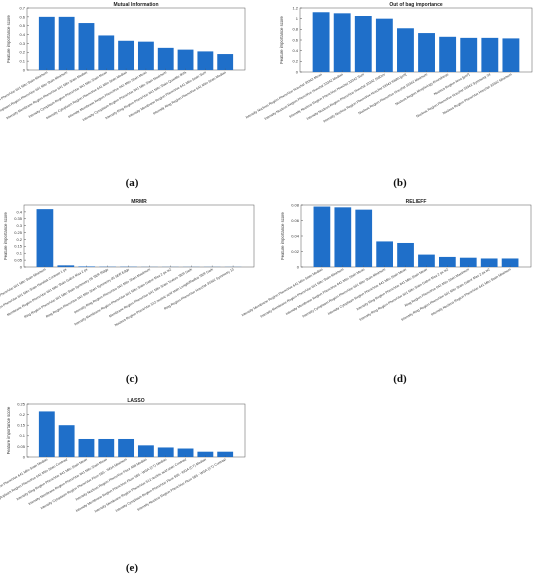  I want to click on panel-label-d: (d), so click(400, 379).